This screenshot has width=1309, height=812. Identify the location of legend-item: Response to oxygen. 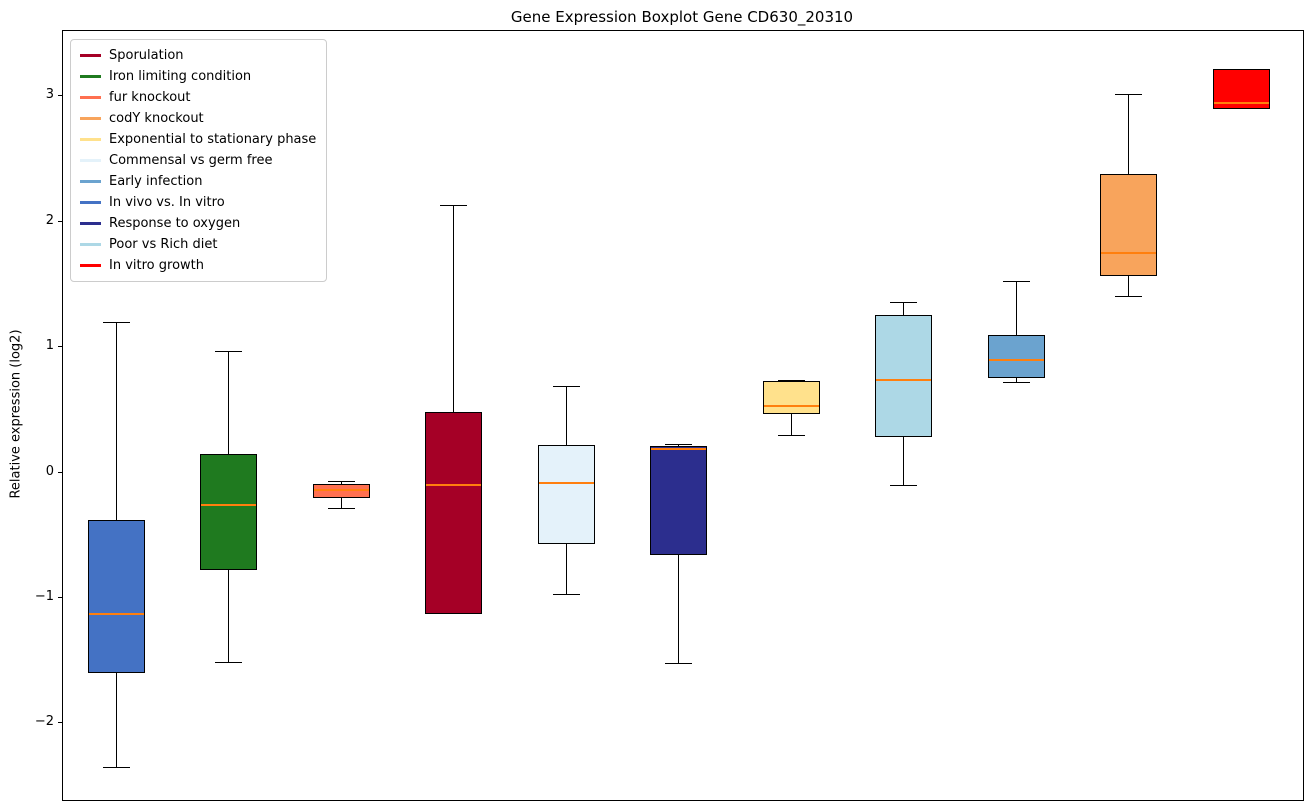
(198, 223).